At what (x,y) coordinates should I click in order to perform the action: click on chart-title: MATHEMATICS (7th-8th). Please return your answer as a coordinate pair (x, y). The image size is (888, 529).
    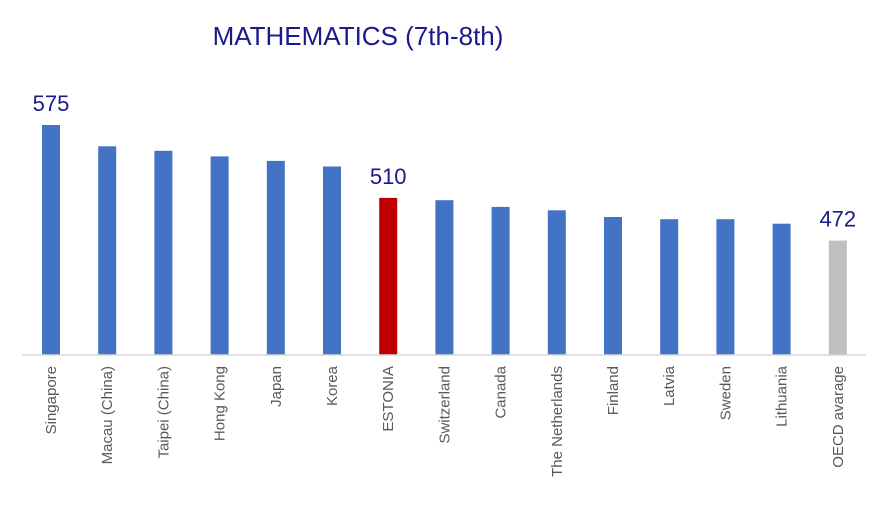
    Looking at the image, I should click on (358, 36).